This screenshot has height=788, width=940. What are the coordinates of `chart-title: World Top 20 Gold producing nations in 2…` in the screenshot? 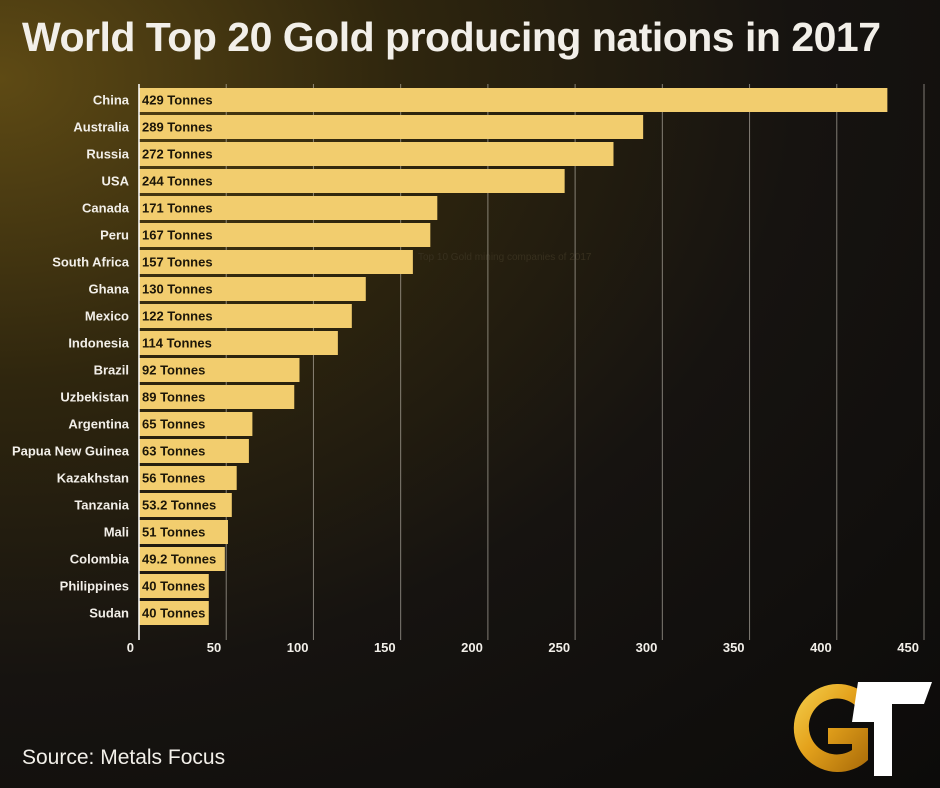 It's located at (451, 37).